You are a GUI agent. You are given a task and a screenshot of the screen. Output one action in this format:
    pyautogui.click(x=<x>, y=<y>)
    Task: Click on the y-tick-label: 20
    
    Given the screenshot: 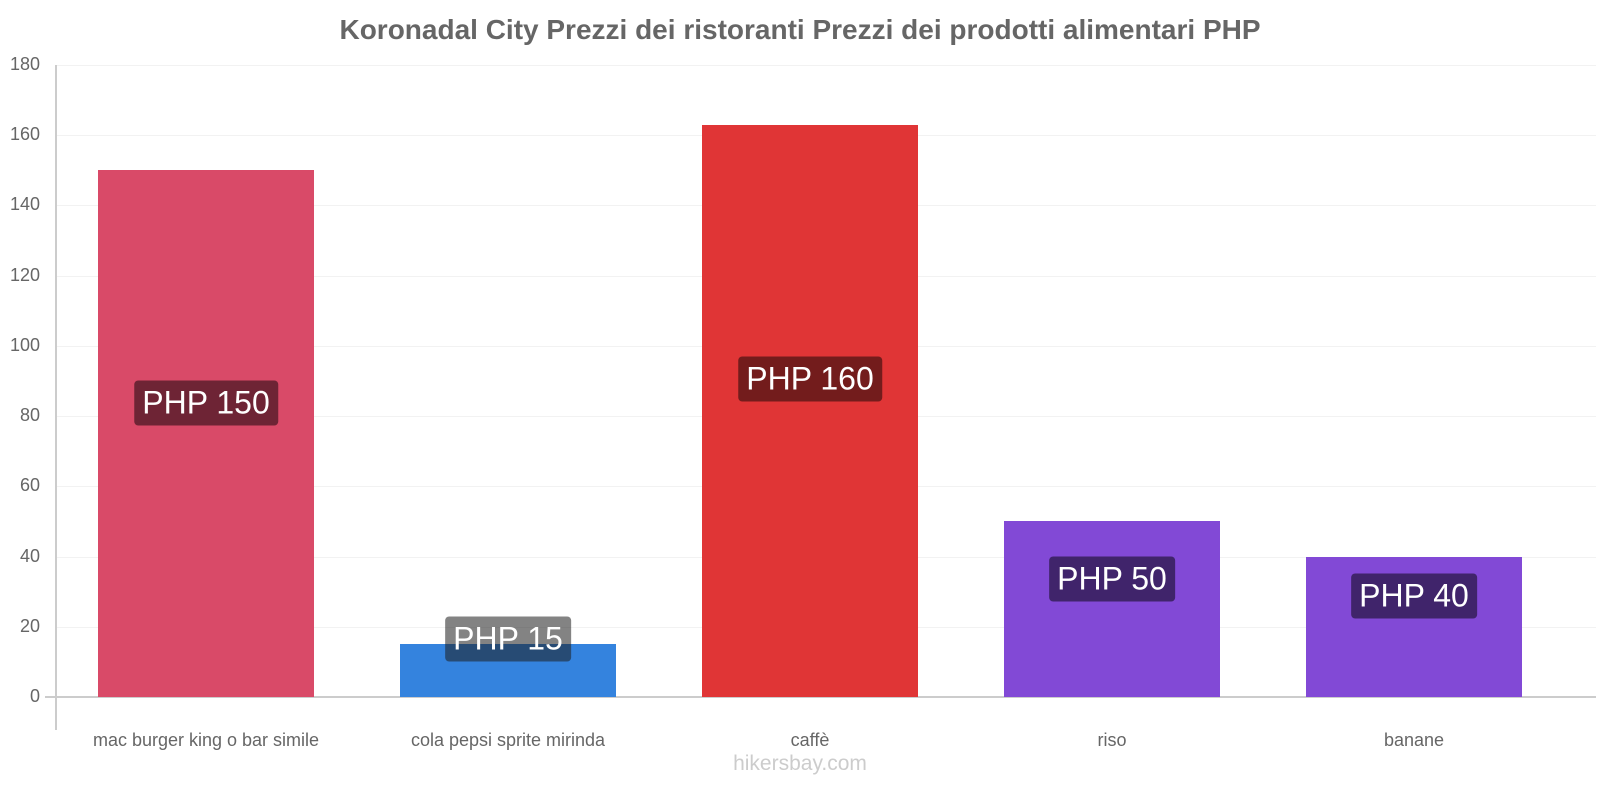 What is the action you would take?
    pyautogui.click(x=29, y=625)
    